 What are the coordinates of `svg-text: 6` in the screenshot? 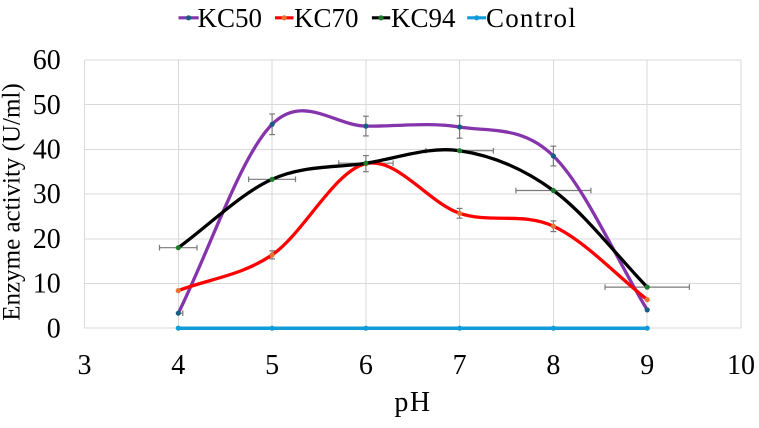 It's located at (366, 365).